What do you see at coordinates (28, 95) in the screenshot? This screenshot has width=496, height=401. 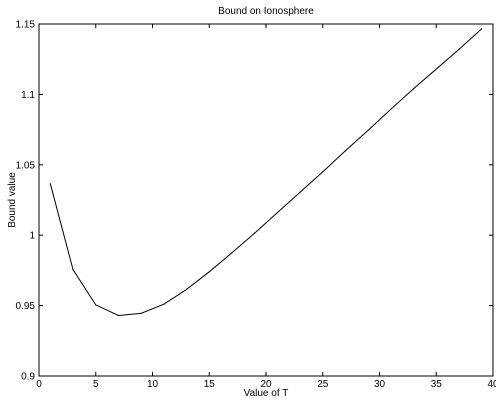 I see `y-tick-label: 1.1` at bounding box center [28, 95].